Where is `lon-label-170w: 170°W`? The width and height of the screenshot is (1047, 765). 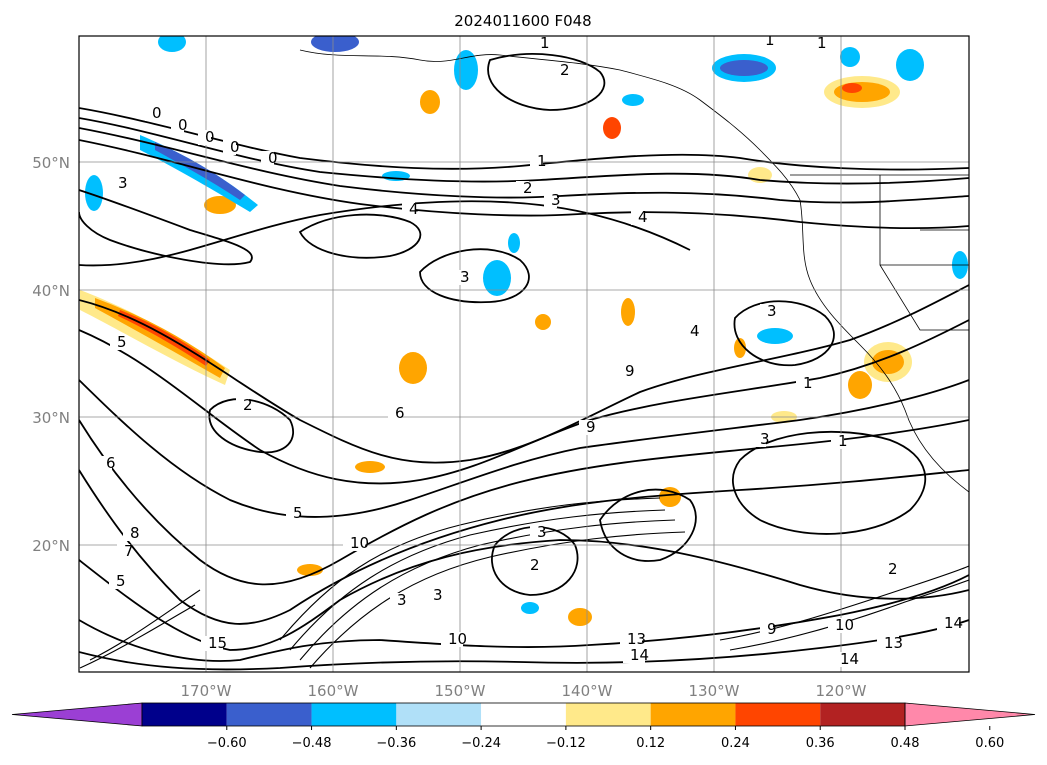
lon-label-170w: 170°W is located at coordinates (206, 691).